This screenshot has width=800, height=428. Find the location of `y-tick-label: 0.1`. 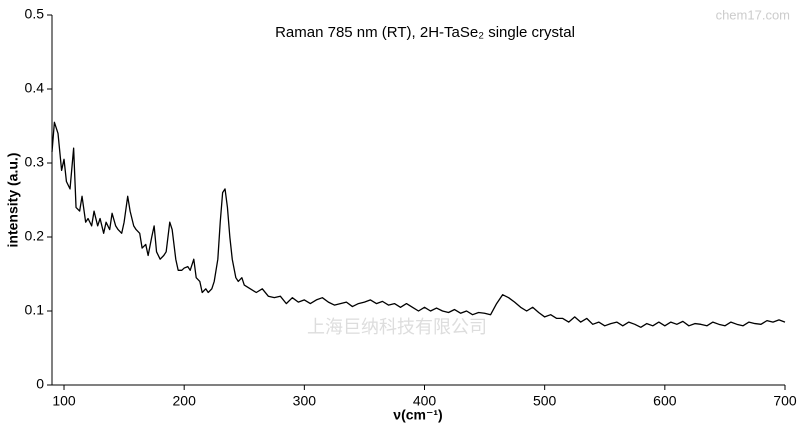

y-tick-label: 0.1 is located at coordinates (35, 310).